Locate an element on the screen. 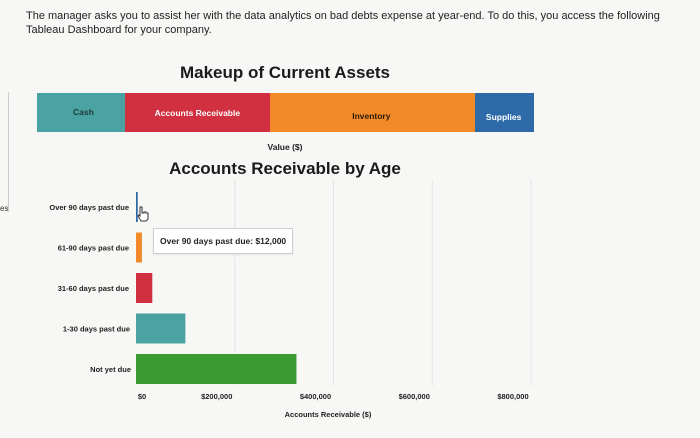 This screenshot has height=438, width=700. stack-segment-label: Cash is located at coordinates (83, 112).